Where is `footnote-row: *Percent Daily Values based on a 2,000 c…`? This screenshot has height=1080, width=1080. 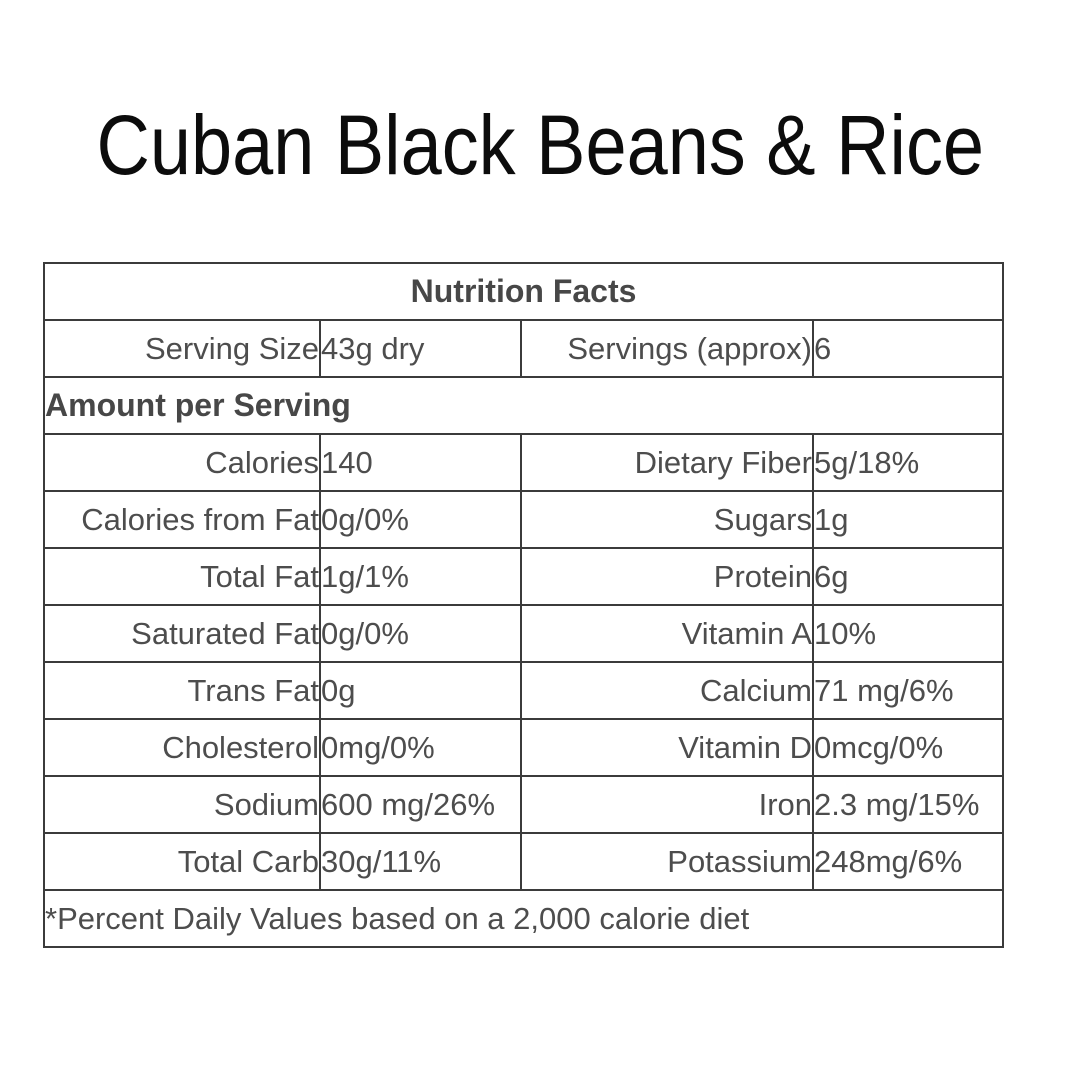 footnote-row: *Percent Daily Values based on a 2,000 c… is located at coordinates (523, 918).